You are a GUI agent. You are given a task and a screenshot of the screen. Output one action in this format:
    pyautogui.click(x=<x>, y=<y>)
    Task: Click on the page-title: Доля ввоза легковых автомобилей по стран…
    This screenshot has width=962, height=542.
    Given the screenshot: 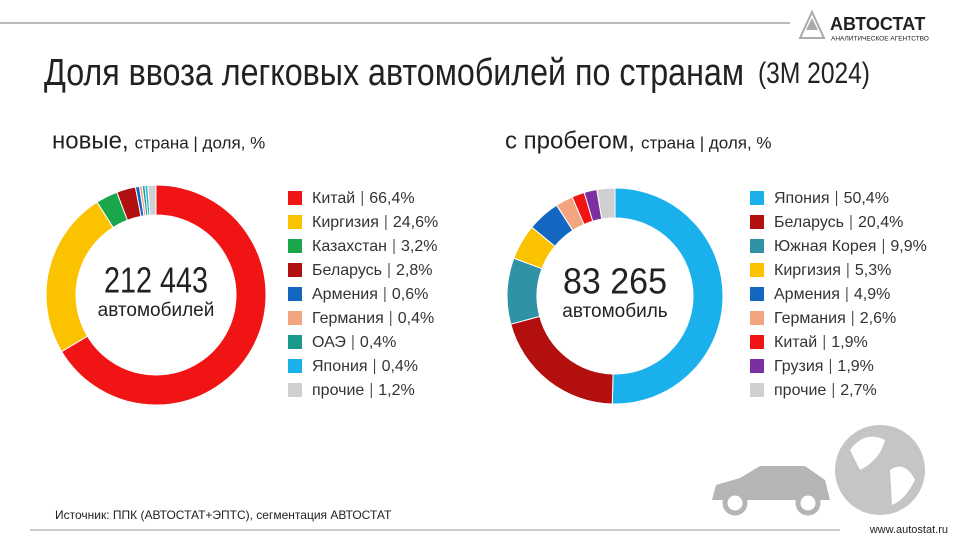 What is the action you would take?
    pyautogui.click(x=394, y=73)
    